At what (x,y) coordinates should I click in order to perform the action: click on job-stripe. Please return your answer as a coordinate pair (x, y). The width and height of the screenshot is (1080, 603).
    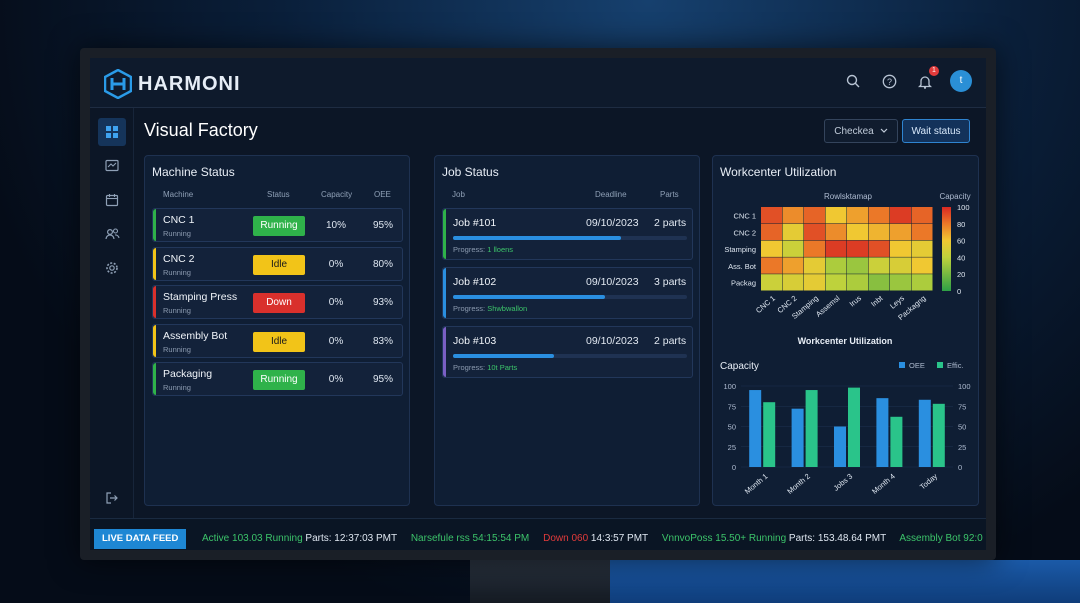
    Looking at the image, I should click on (444, 293).